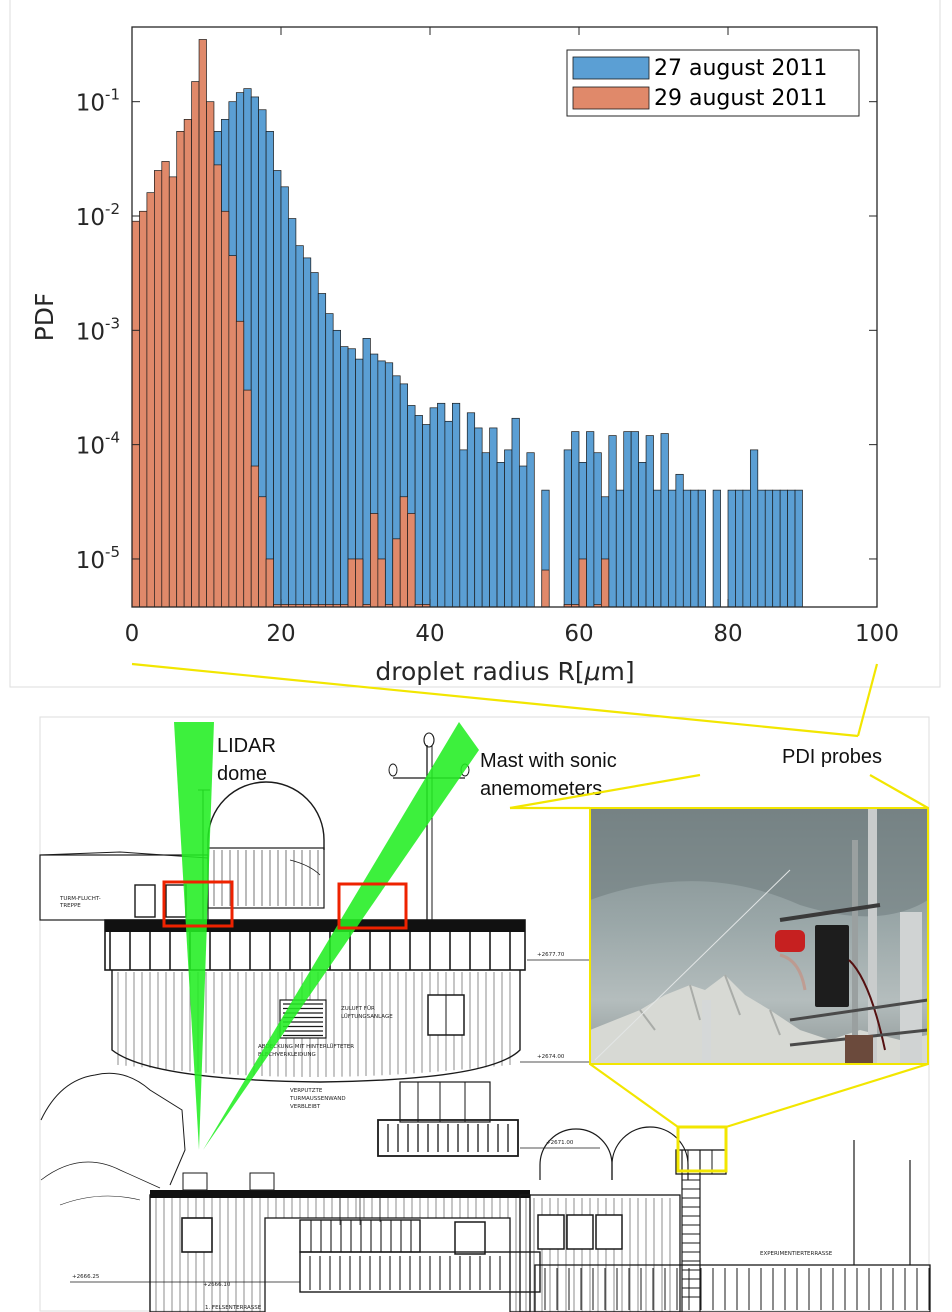 Image resolution: width=952 pixels, height=1312 pixels. I want to click on lidar-label-line2: dome, so click(242, 774).